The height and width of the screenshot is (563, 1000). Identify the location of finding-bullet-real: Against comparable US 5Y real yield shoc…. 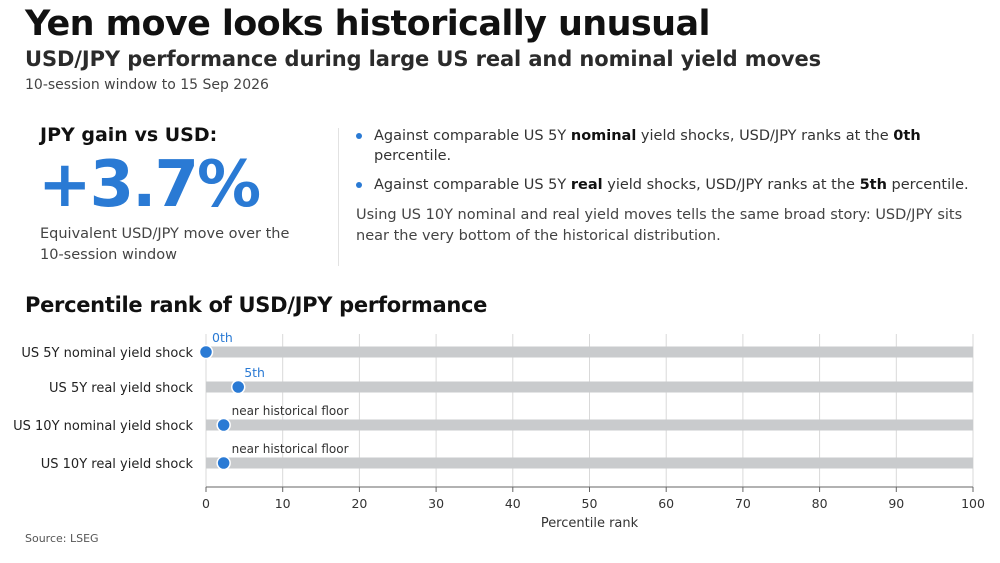
(666, 185).